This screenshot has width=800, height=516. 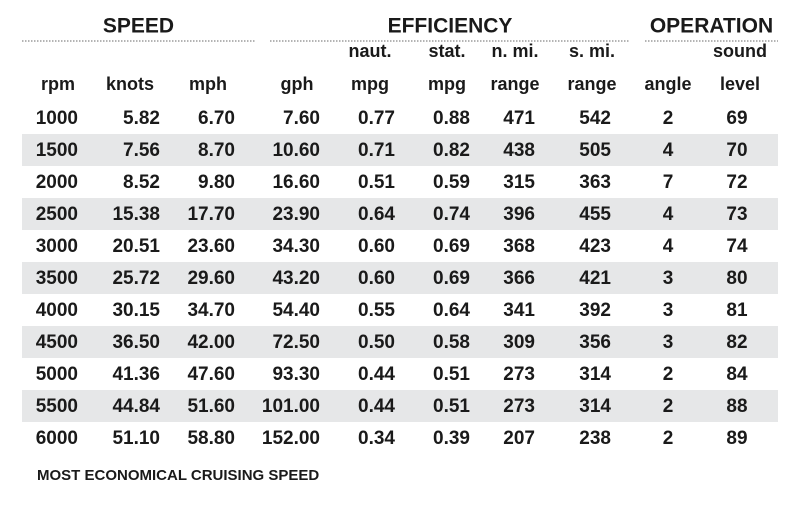 What do you see at coordinates (57, 310) in the screenshot?
I see `cell: 4000` at bounding box center [57, 310].